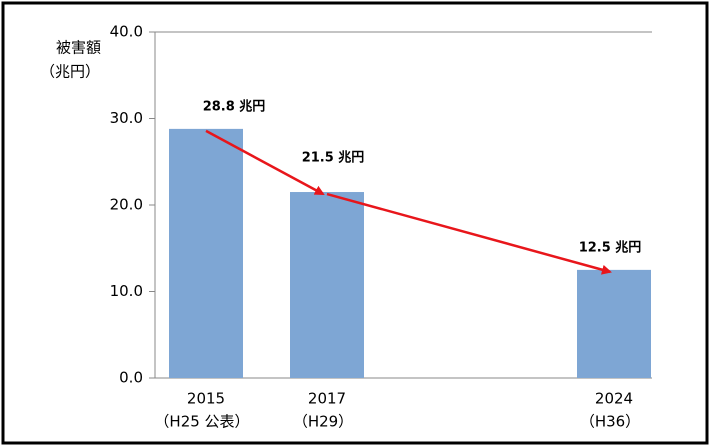 Image resolution: width=711 pixels, height=447 pixels. What do you see at coordinates (206, 399) in the screenshot?
I see `x-tick-label: 2015` at bounding box center [206, 399].